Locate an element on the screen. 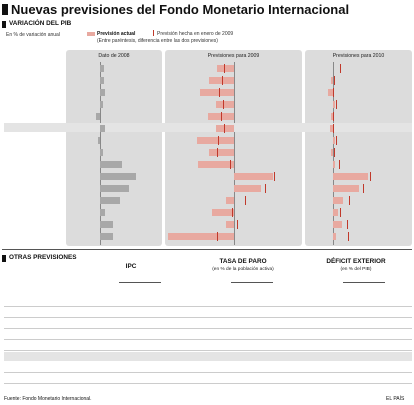  footer-brand: EL PAÍS is located at coordinates (395, 399).